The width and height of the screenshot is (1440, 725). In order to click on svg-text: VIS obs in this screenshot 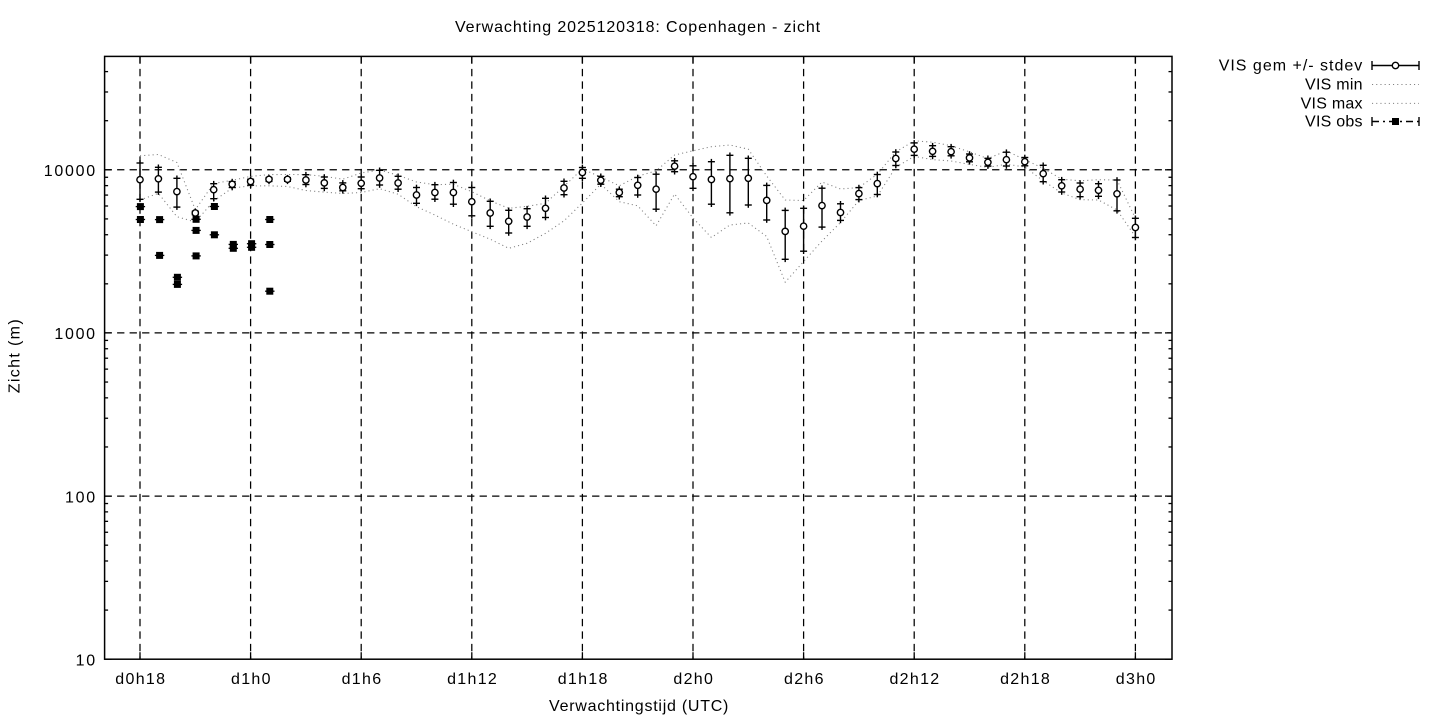, I will do `click(1334, 122)`.